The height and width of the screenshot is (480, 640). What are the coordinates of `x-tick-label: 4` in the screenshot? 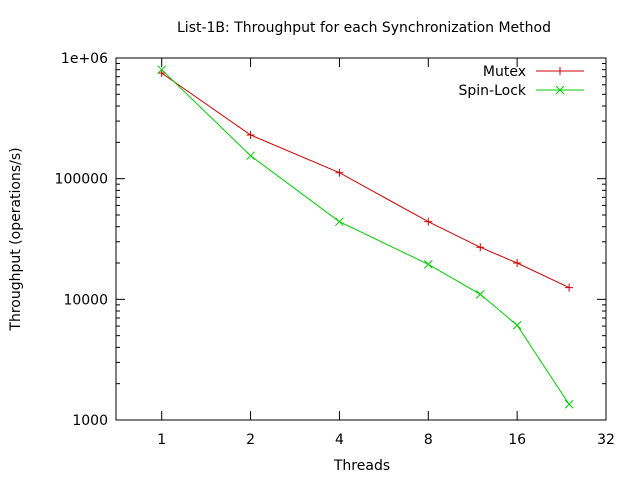 It's located at (339, 440).